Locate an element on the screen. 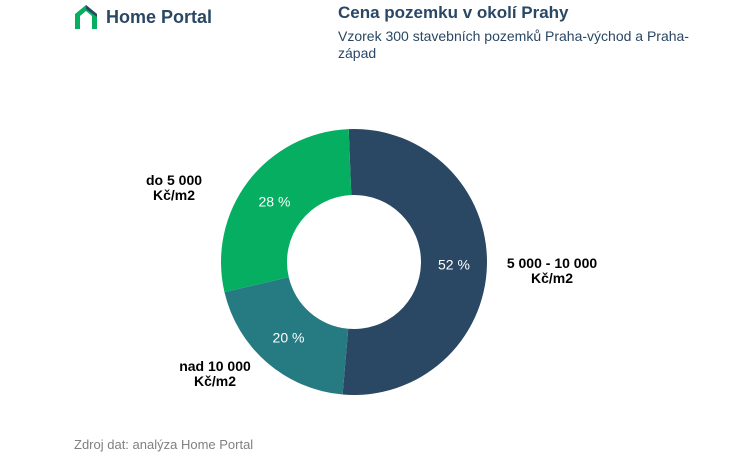 The height and width of the screenshot is (456, 730). slice-category-label: nad 10 000 Kč/m2 is located at coordinates (215, 373).